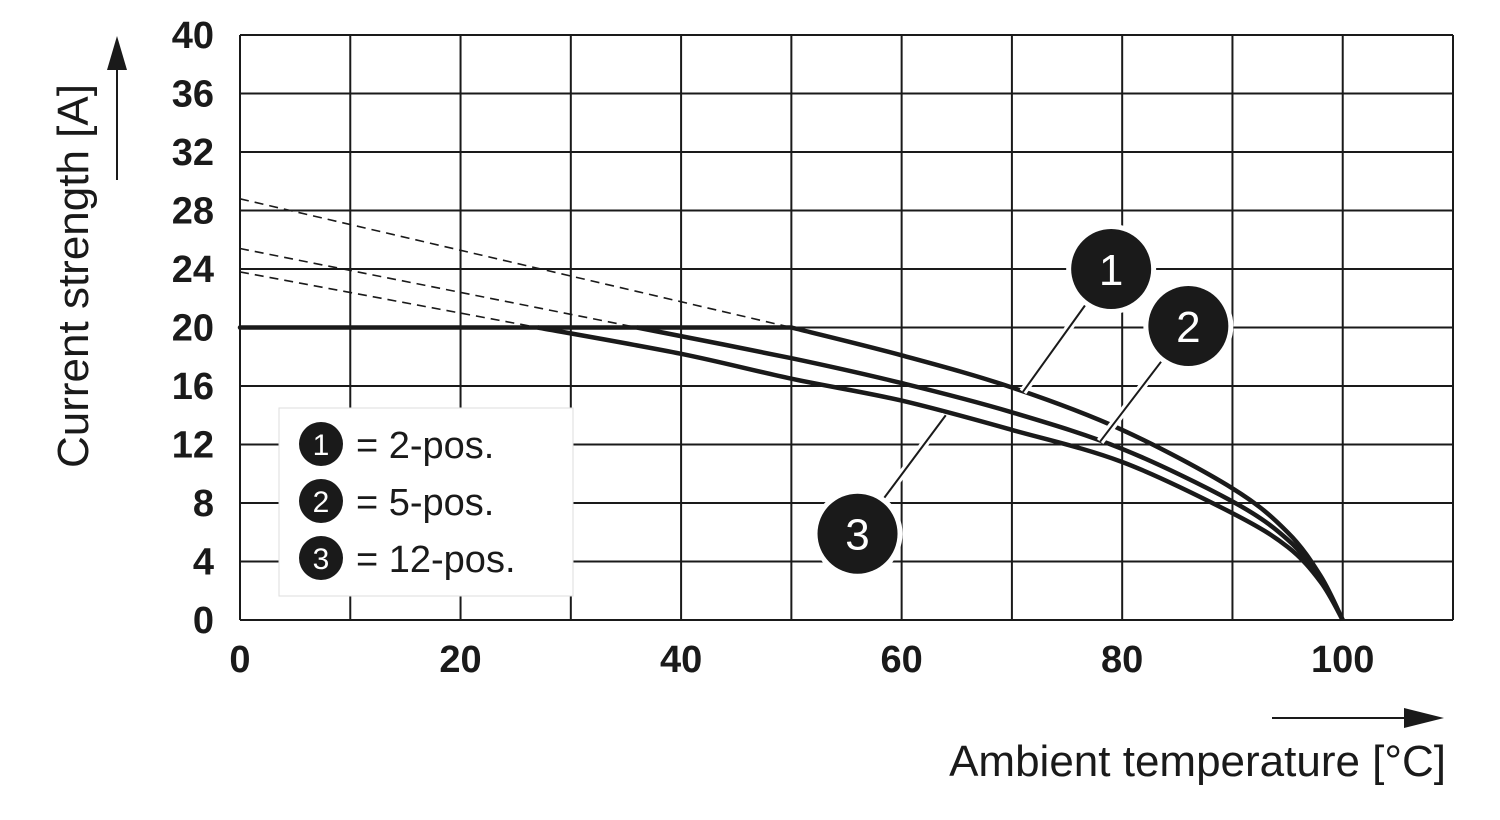 This screenshot has height=820, width=1500. I want to click on x-tick-label: 100, so click(1342, 660).